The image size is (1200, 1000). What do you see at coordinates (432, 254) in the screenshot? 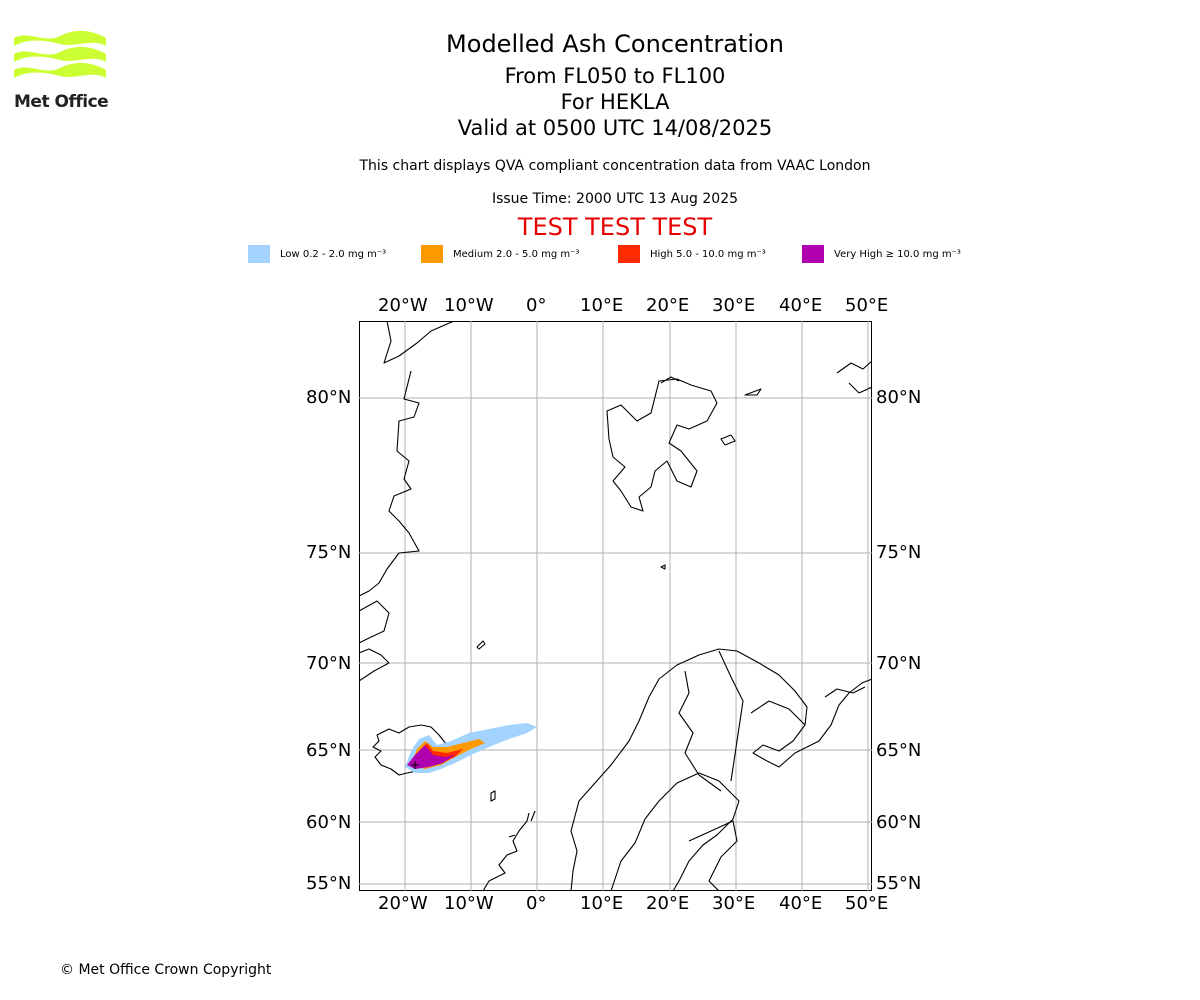
I see `legend-swatch-medium` at bounding box center [432, 254].